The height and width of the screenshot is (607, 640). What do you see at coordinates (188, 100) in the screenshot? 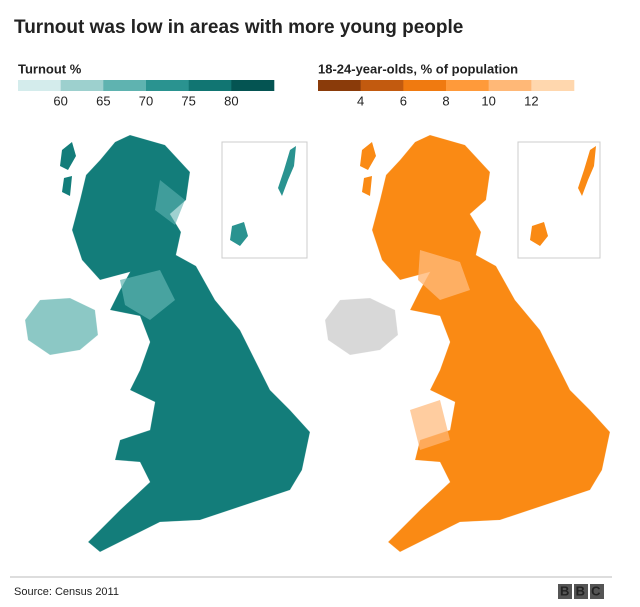
I see `legend-tick-label: 75` at bounding box center [188, 100].